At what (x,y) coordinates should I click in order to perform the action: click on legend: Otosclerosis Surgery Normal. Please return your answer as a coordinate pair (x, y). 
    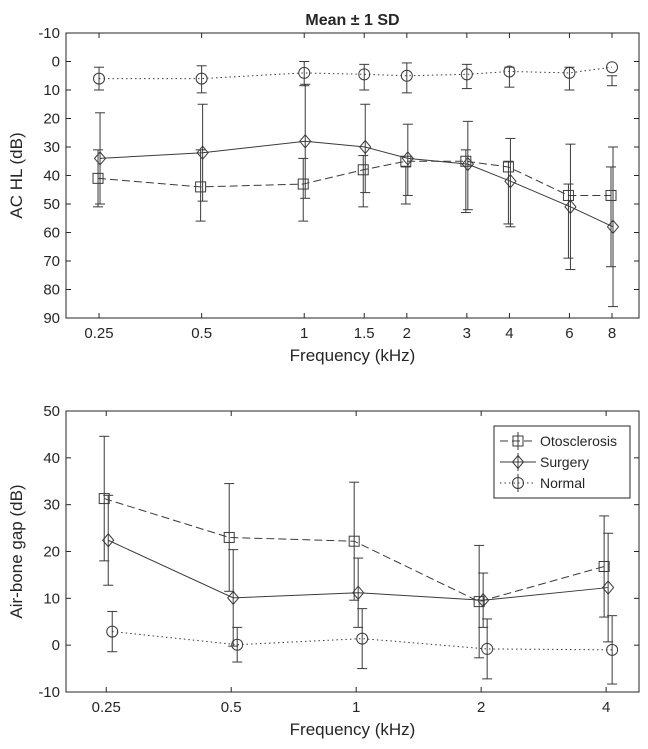
    Looking at the image, I should click on (562, 462).